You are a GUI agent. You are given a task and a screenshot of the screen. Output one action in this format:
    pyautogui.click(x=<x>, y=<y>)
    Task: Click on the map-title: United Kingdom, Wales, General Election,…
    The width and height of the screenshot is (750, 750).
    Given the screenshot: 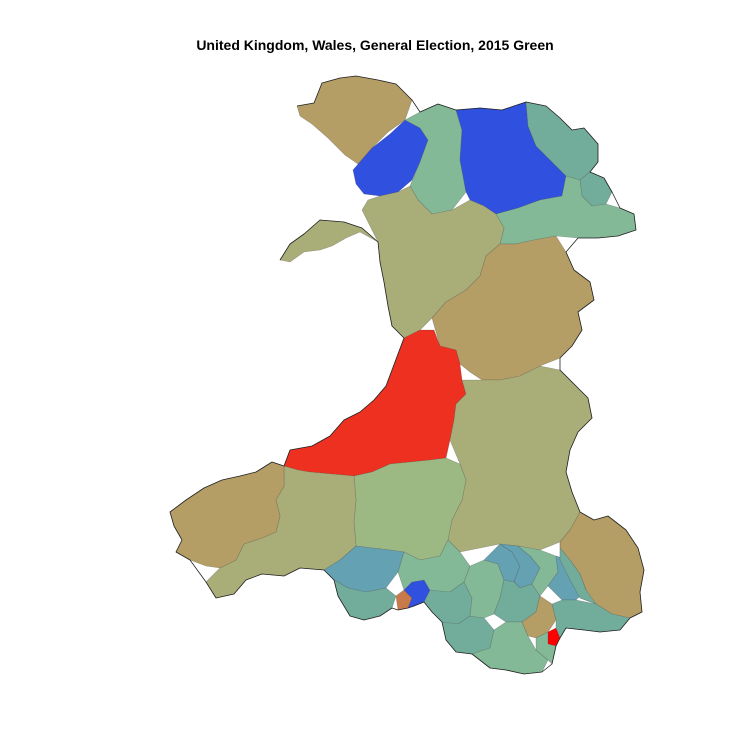 What is the action you would take?
    pyautogui.click(x=375, y=45)
    